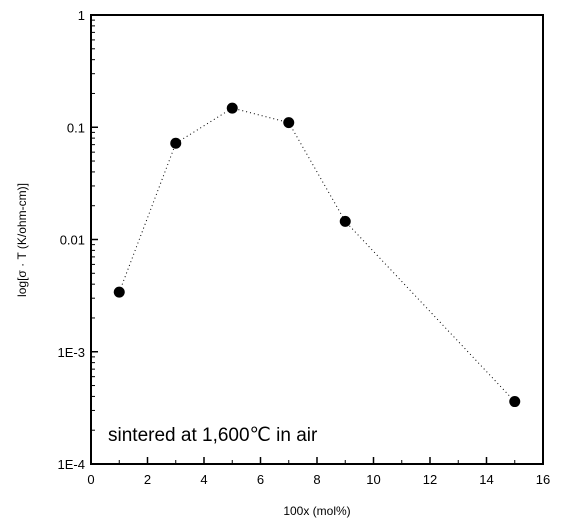  Describe the element at coordinates (316, 479) in the screenshot. I see `x-tick-label: 8` at that location.